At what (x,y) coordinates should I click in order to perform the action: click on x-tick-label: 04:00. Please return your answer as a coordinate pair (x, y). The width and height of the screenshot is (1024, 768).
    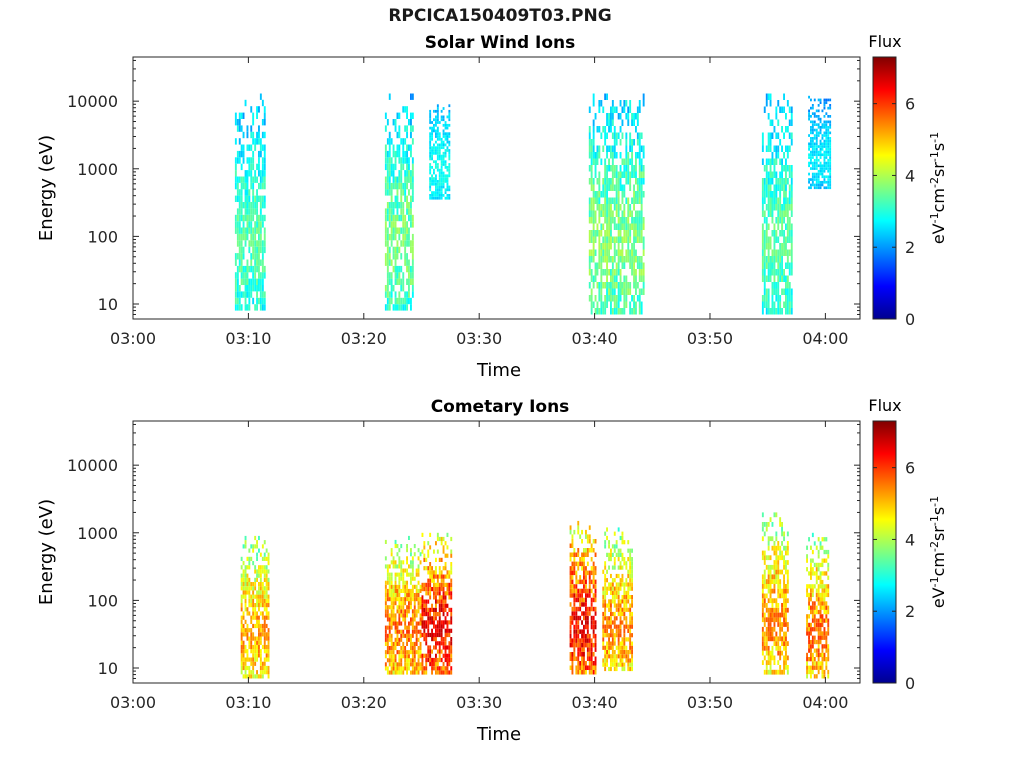
    Looking at the image, I should click on (825, 338).